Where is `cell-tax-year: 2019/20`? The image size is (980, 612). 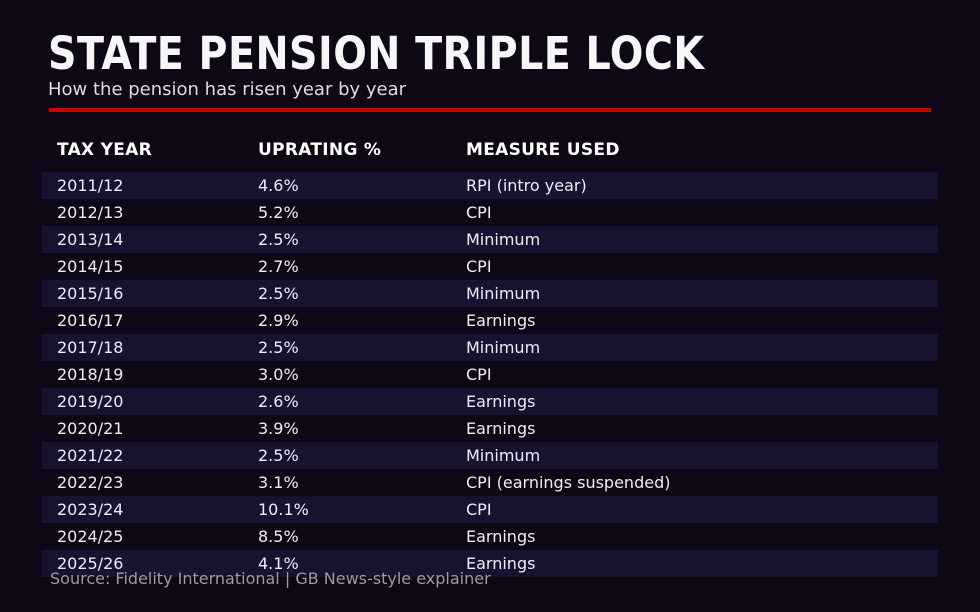
cell-tax-year: 2019/20 is located at coordinates (90, 401).